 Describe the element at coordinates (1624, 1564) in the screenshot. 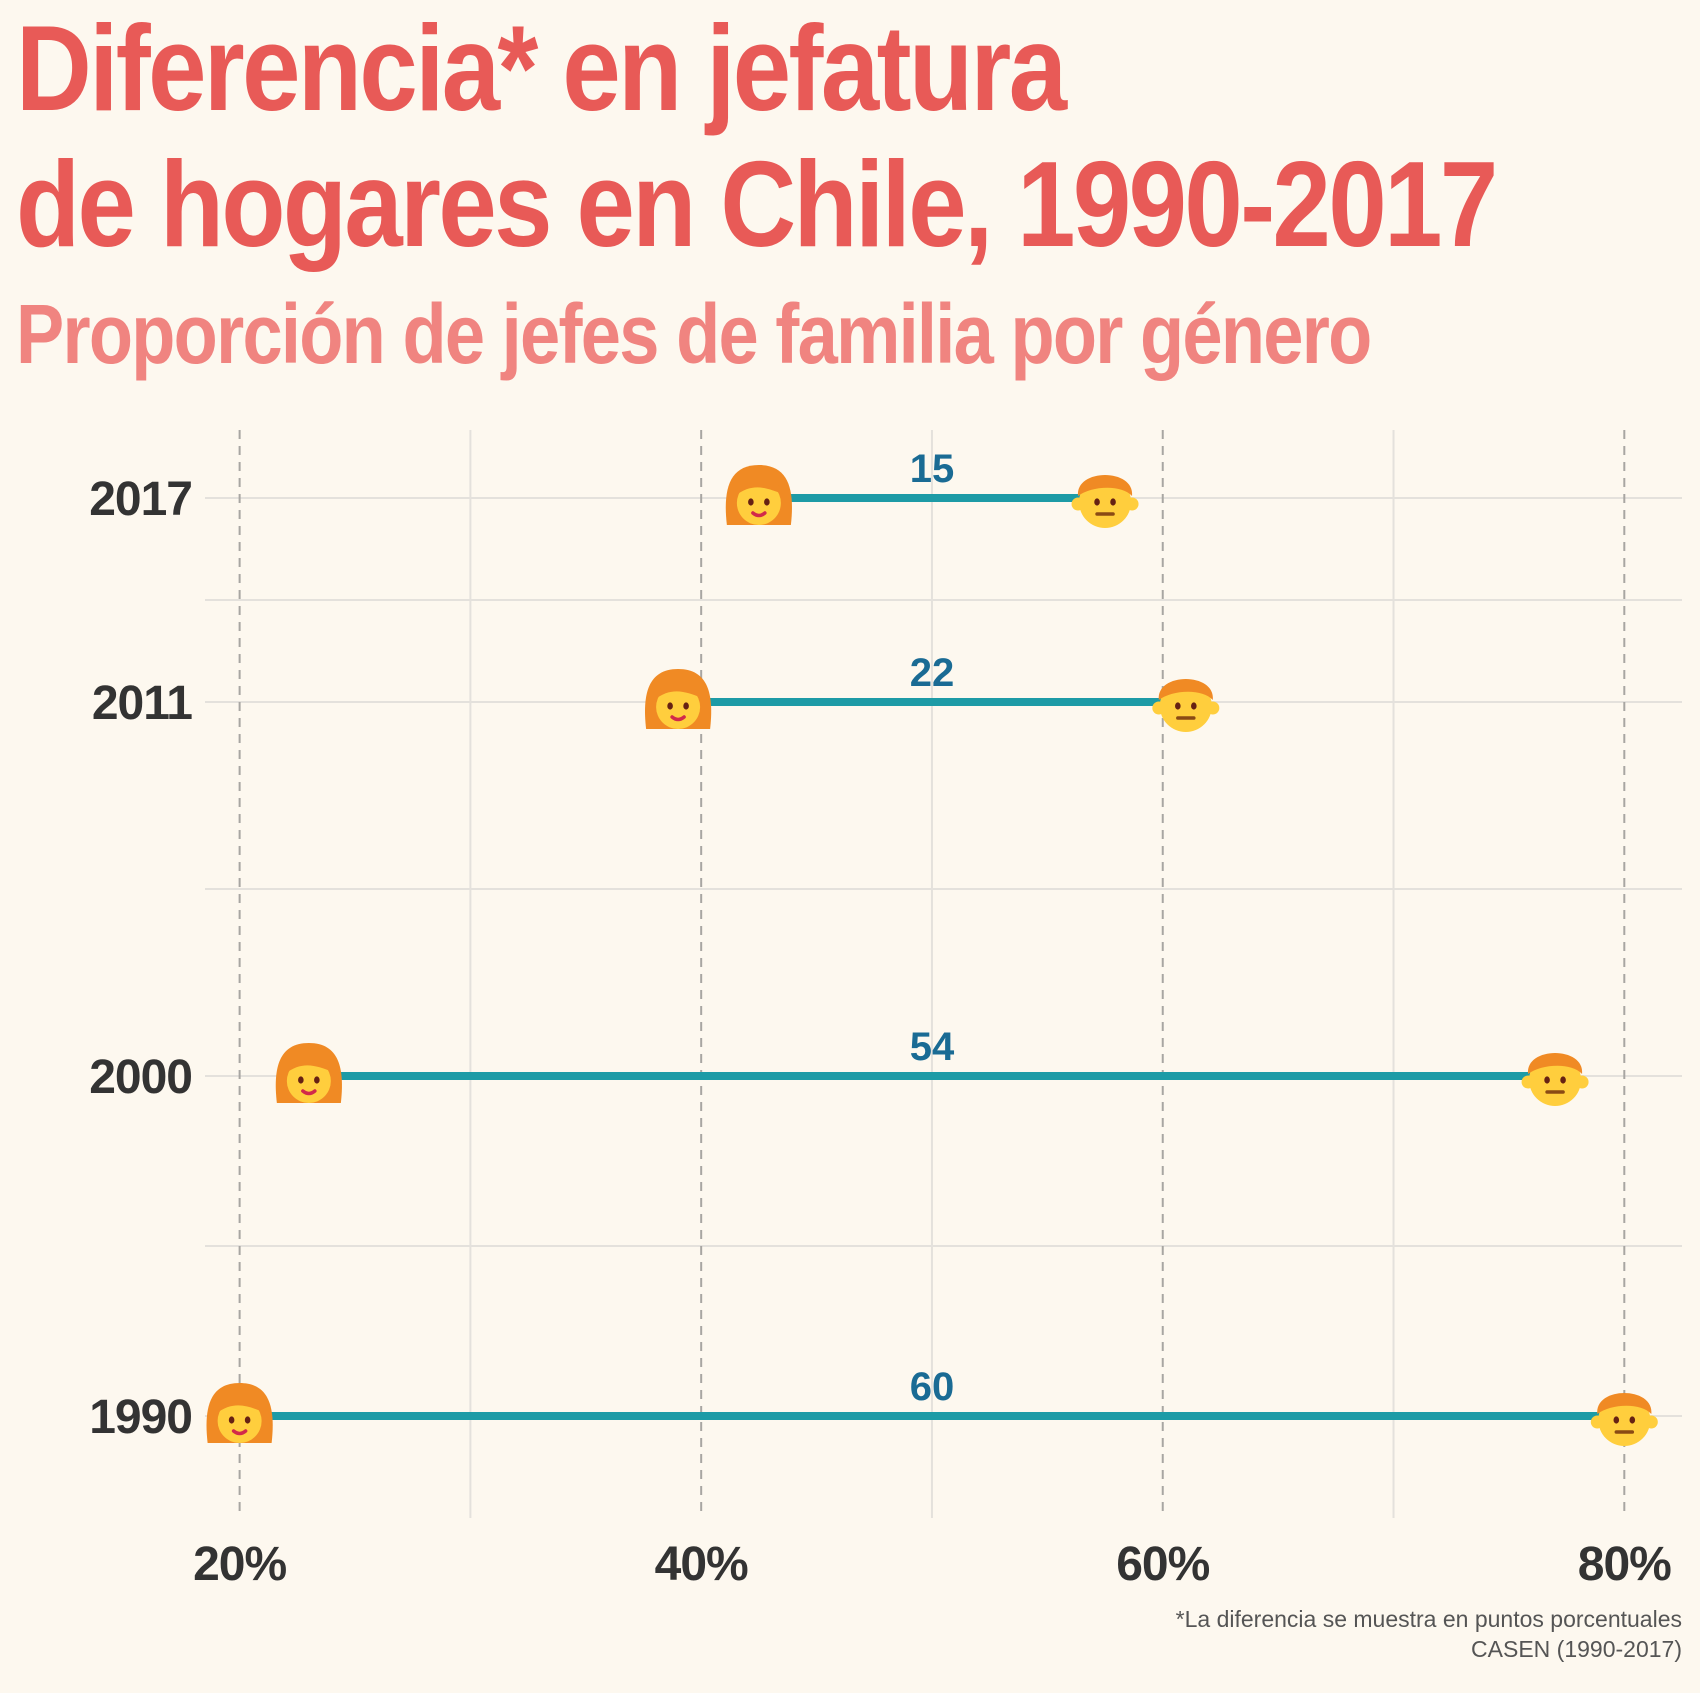

I see `x-tick-label: 80%` at that location.